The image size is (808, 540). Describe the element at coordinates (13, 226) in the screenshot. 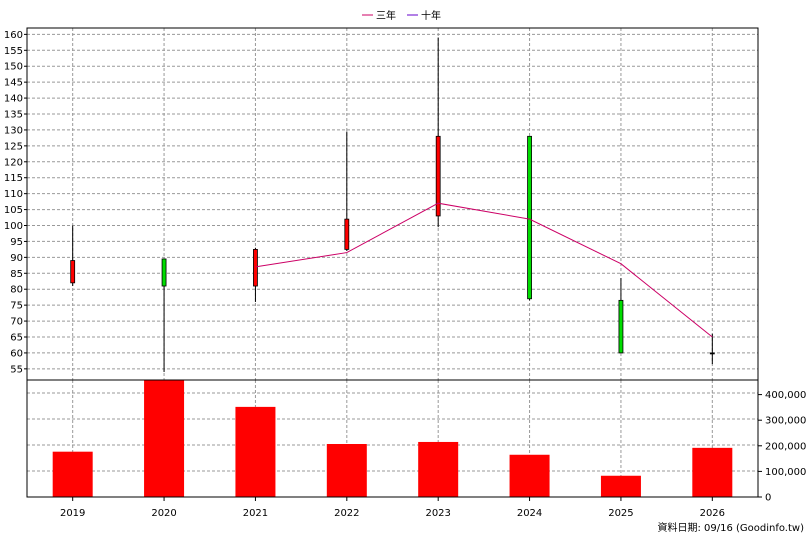

I see `price-tick-label: 100` at that location.